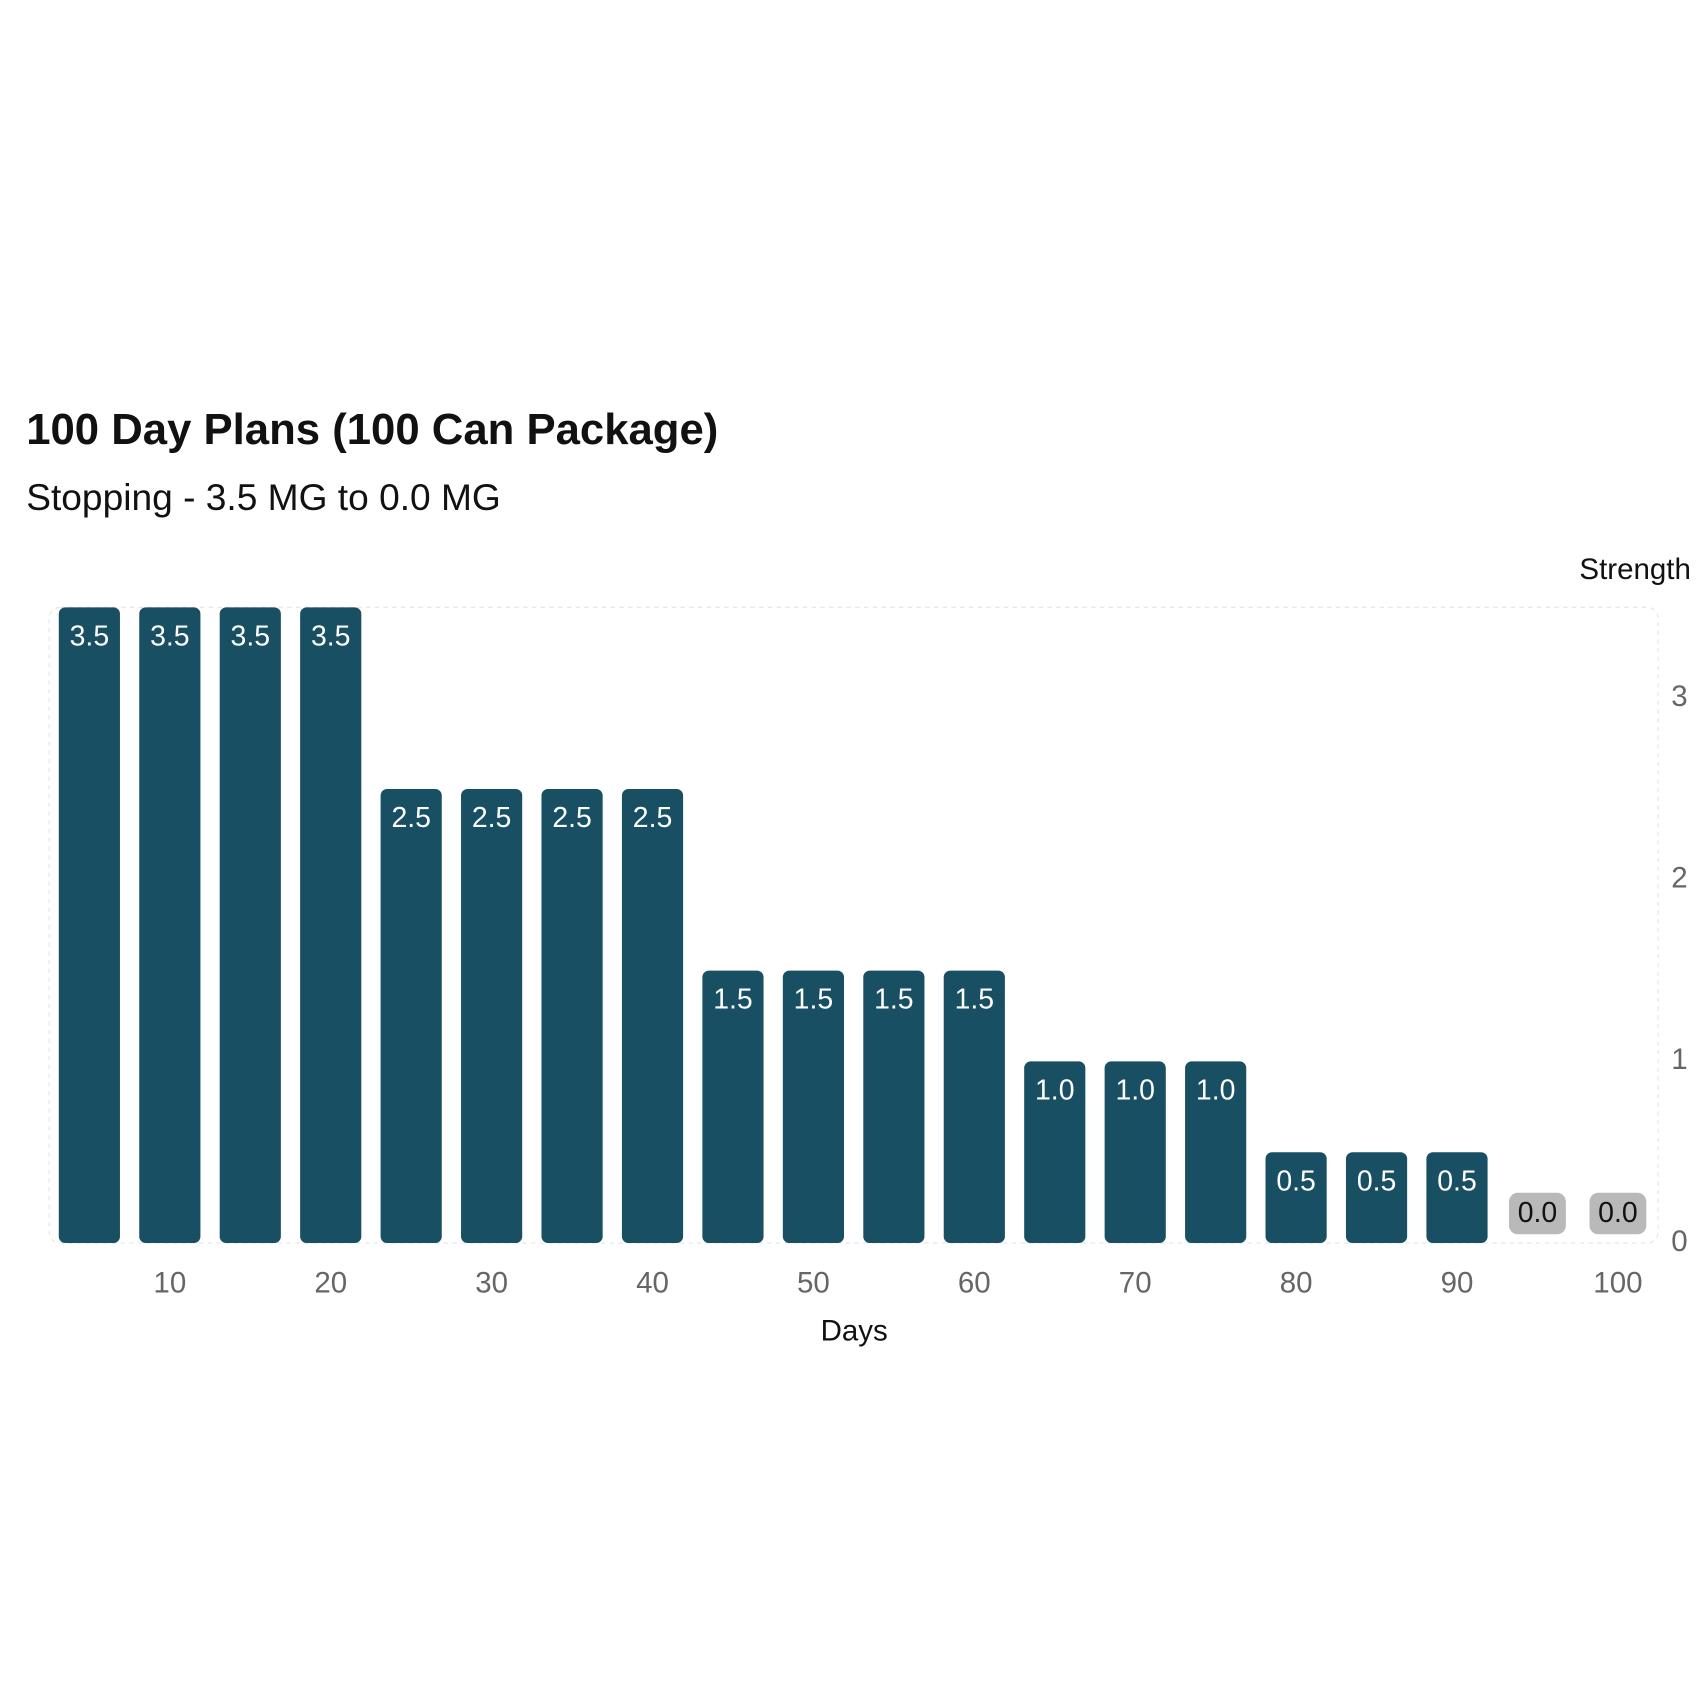 The image size is (1704, 1704). I want to click on y-tick-label: 1, so click(1679, 1059).